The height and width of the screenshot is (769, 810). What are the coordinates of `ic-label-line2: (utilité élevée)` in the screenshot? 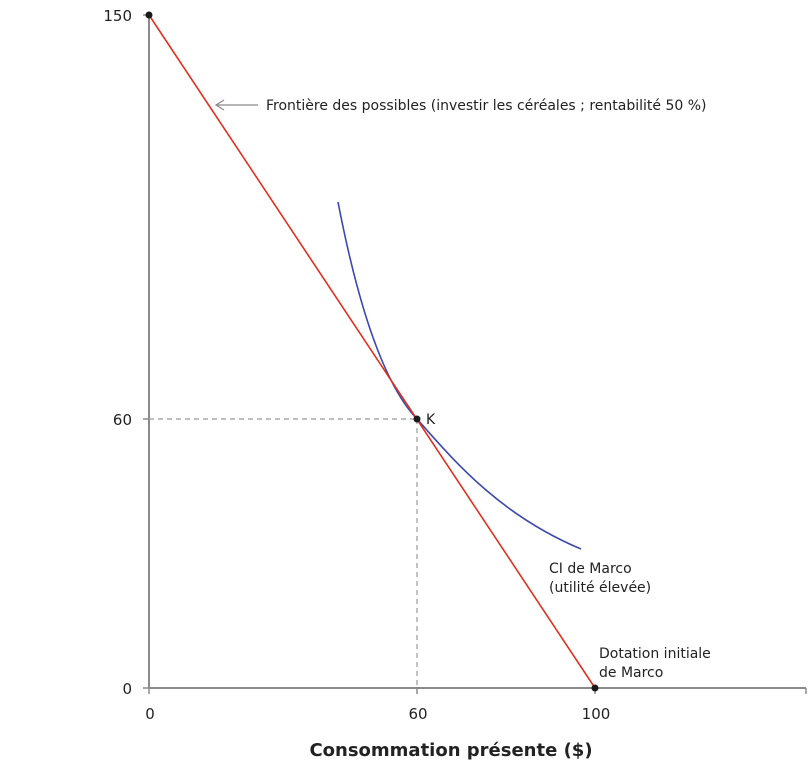 It's located at (600, 588).